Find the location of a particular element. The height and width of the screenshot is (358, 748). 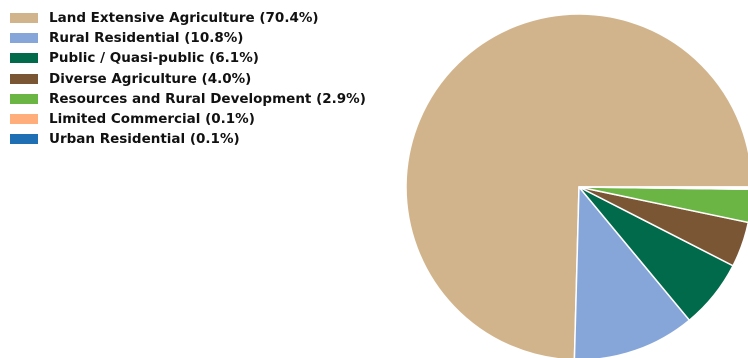

legend-item: Limited Commercial (0.1%) is located at coordinates (188, 119).